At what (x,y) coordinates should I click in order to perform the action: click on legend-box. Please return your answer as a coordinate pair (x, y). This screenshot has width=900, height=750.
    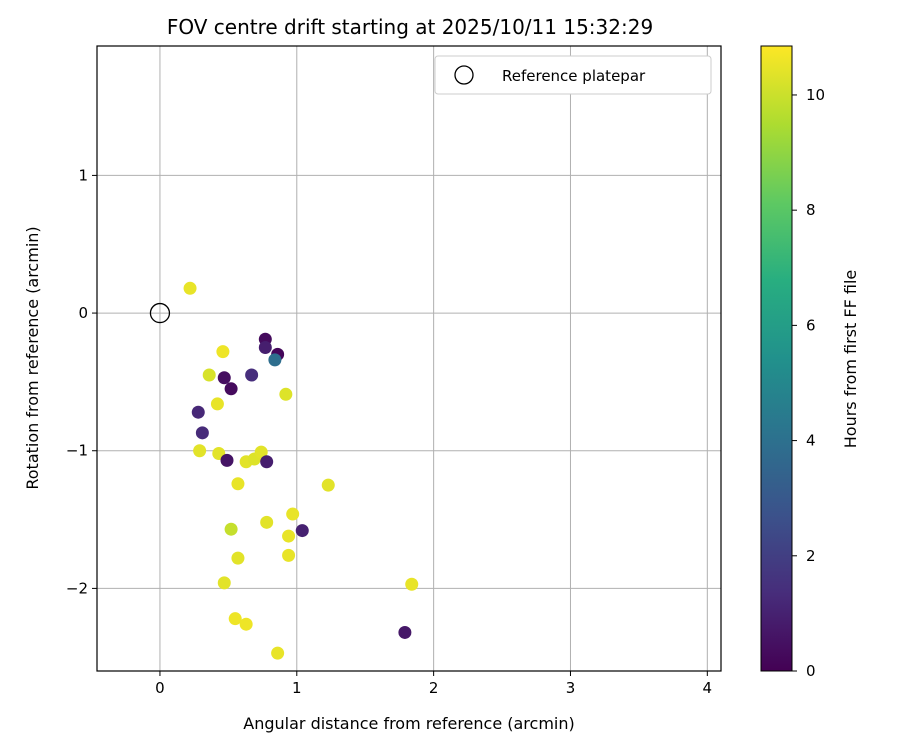
    Looking at the image, I should click on (573, 75).